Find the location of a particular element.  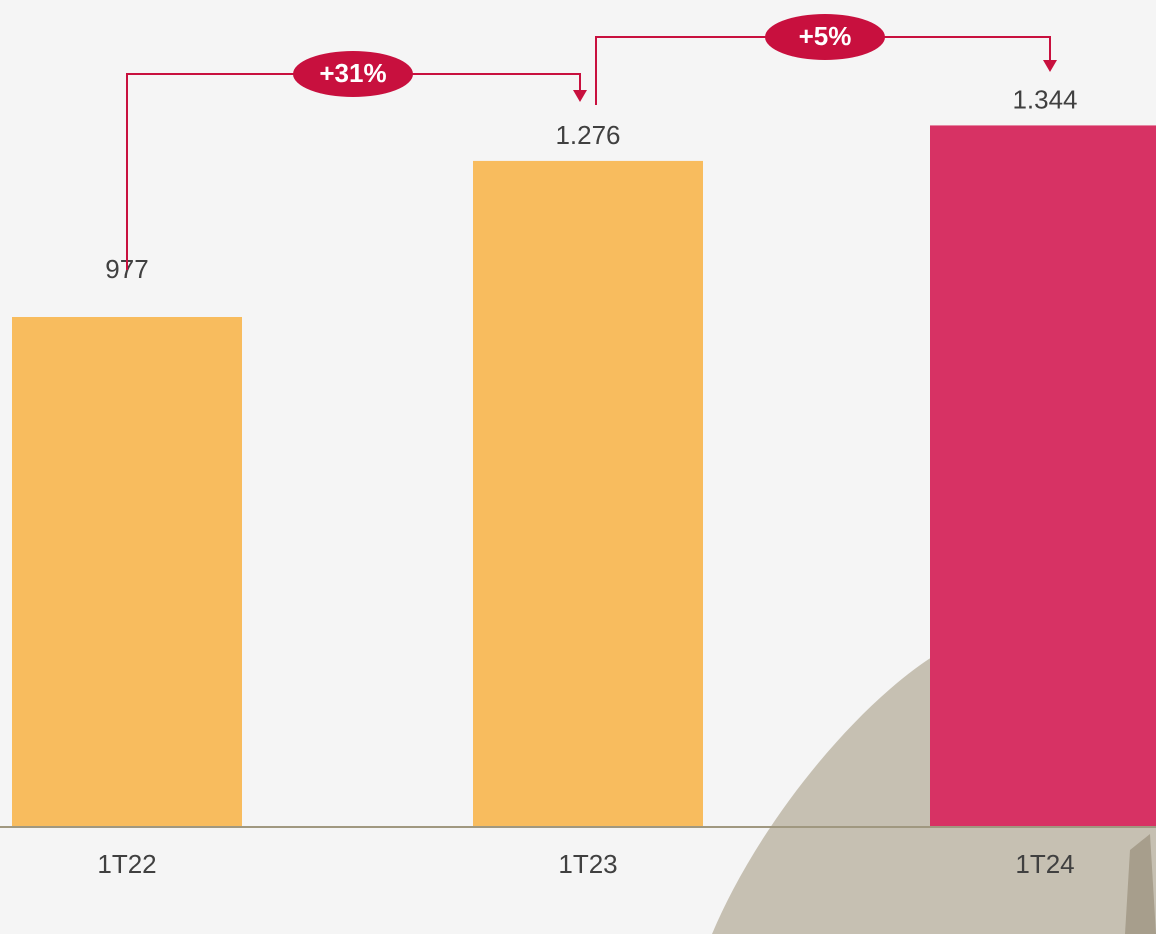

decorative-shape is located at coordinates (1140, 884).